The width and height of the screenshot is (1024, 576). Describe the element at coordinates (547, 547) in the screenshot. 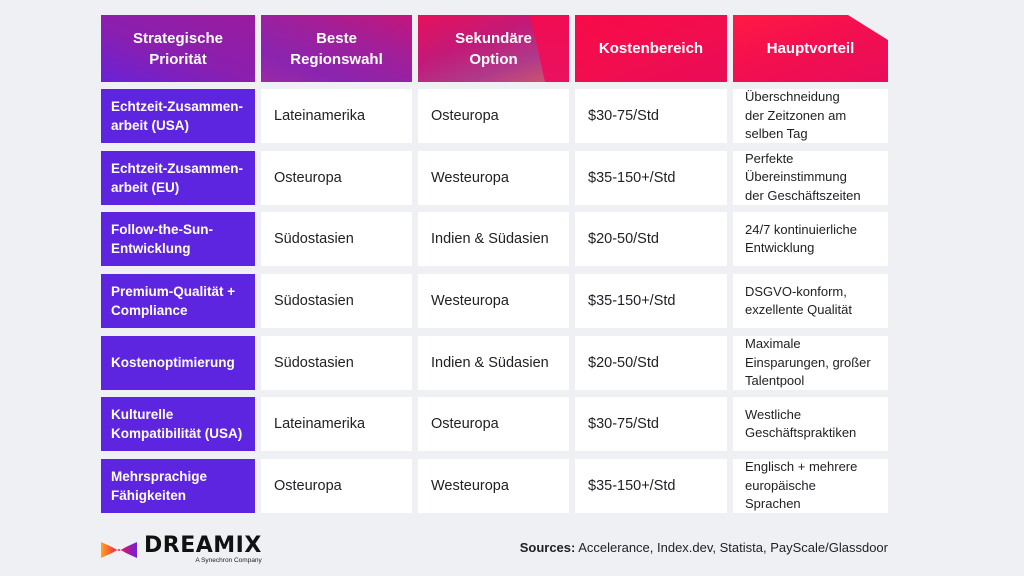

I see `sources-label: Sources:` at that location.